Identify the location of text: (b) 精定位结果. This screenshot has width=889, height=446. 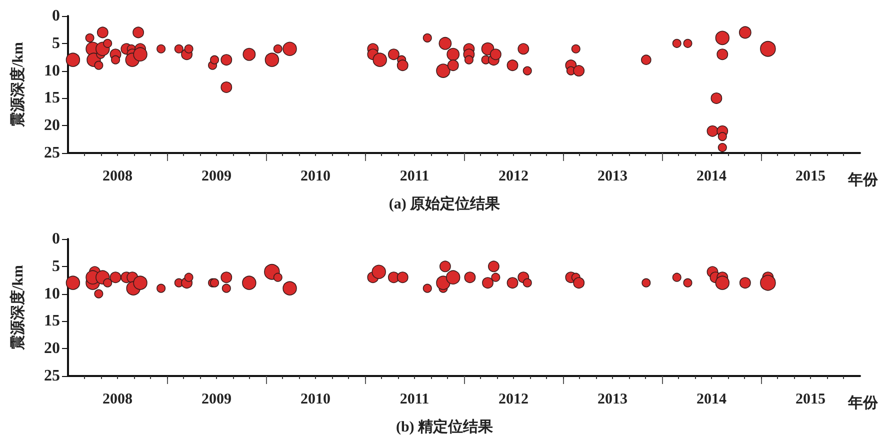
(445, 427).